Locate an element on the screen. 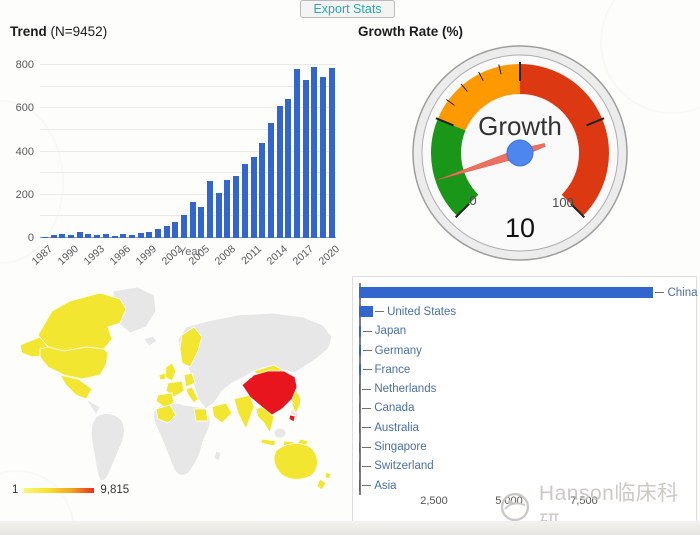 This screenshot has height=535, width=700. trend-bar-2000 is located at coordinates (157, 233).